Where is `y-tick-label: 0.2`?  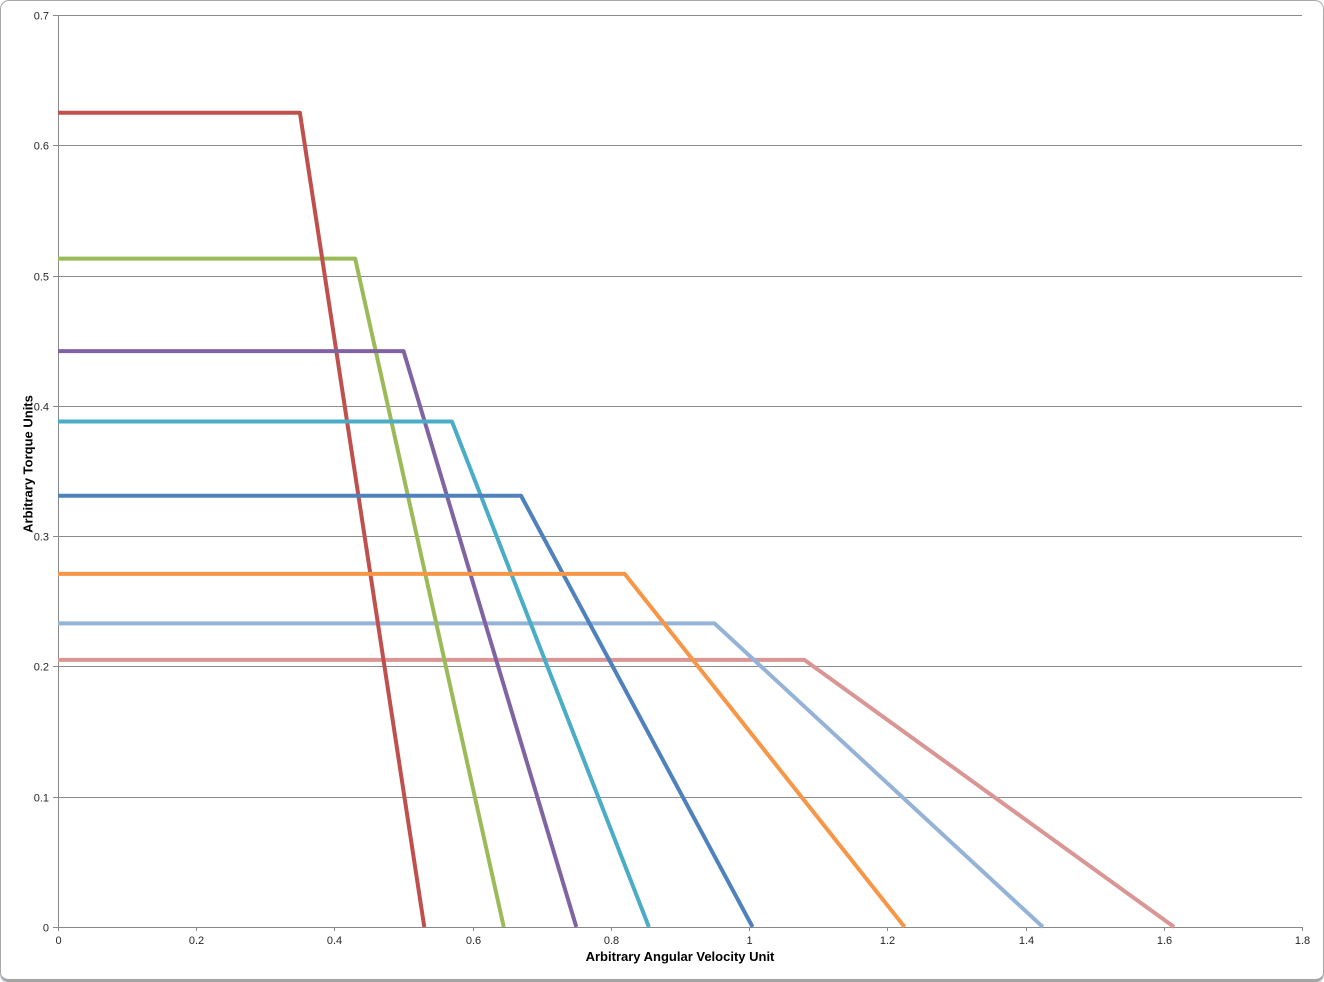
y-tick-label: 0.2 is located at coordinates (41, 668).